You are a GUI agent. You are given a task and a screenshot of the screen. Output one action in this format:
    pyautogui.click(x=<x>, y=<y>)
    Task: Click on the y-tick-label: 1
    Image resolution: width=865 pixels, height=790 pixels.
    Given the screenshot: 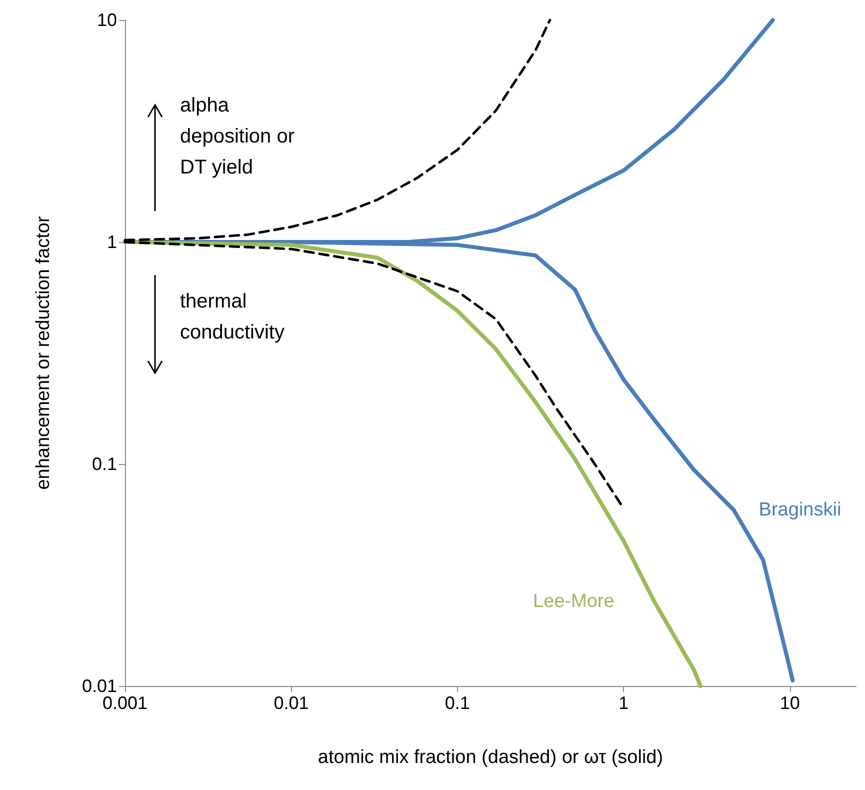 What is the action you would take?
    pyautogui.click(x=111, y=242)
    